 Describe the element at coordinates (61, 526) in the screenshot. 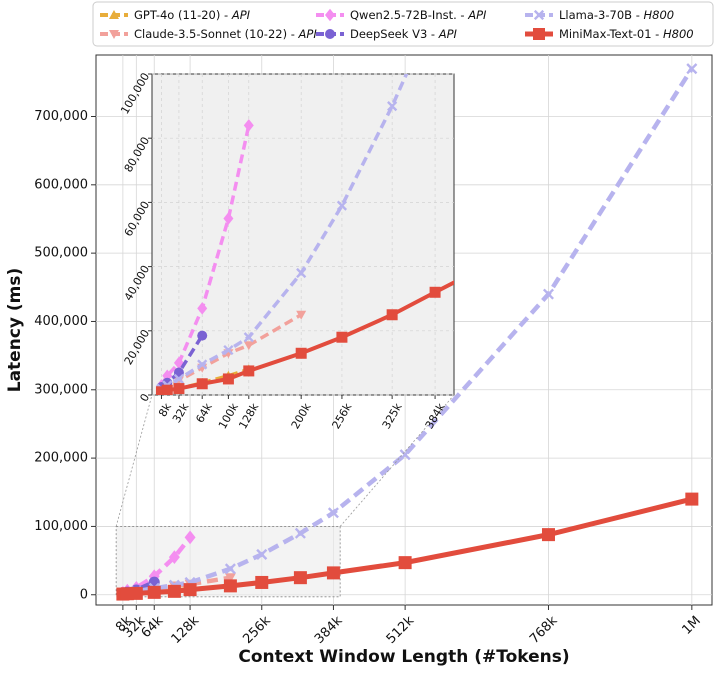

I see `y-tick-label: 100,000` at that location.